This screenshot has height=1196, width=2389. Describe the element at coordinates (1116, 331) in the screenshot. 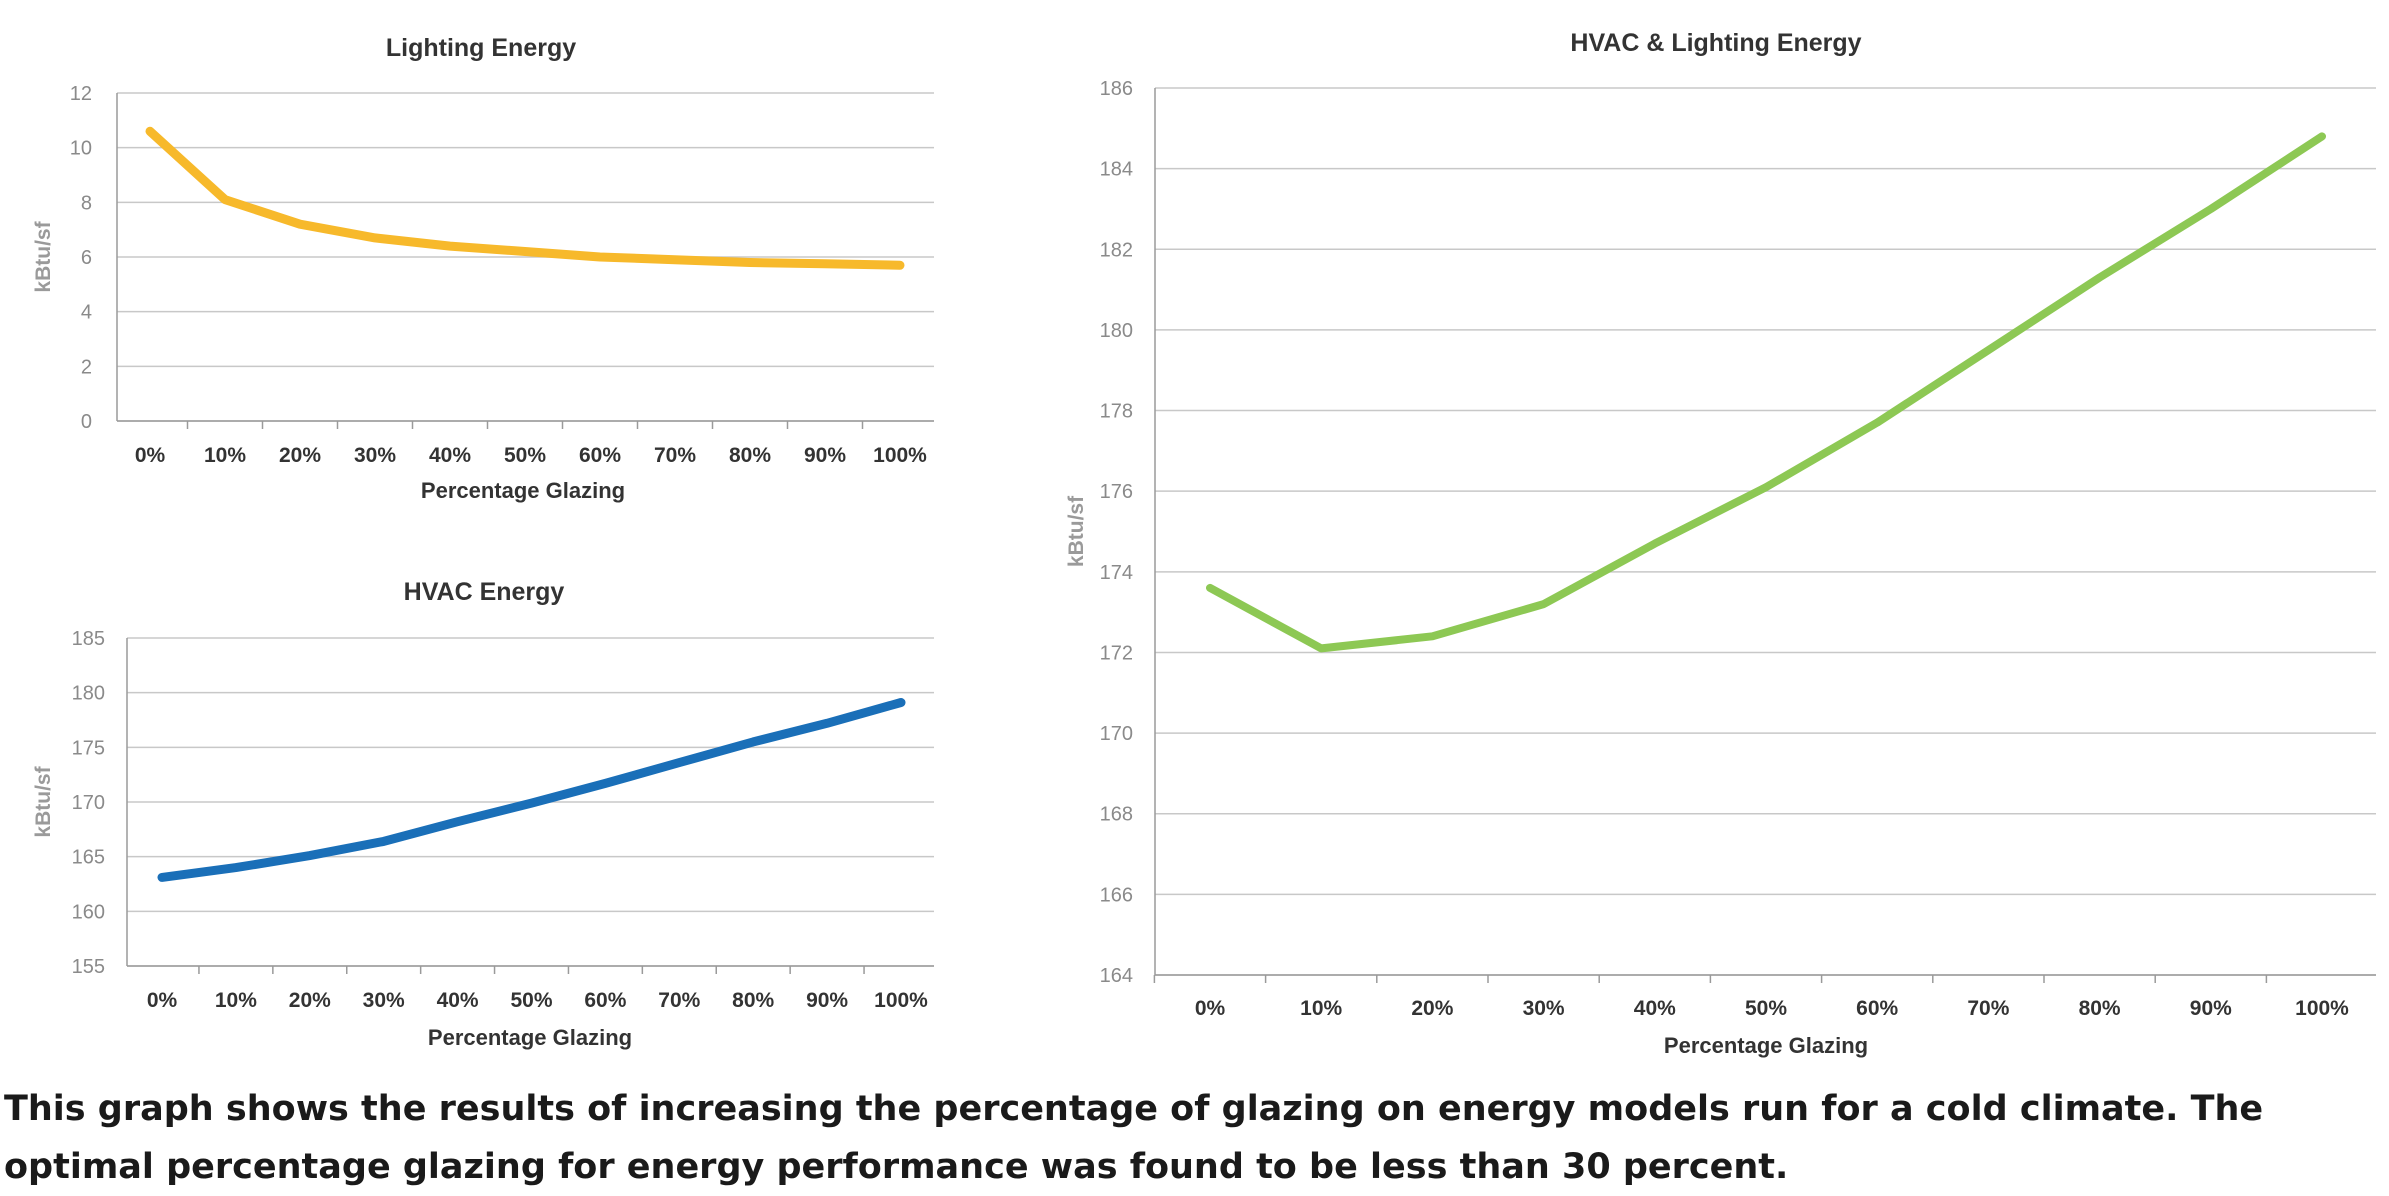

I see `hvac-lighting-ytick-label: 180` at that location.